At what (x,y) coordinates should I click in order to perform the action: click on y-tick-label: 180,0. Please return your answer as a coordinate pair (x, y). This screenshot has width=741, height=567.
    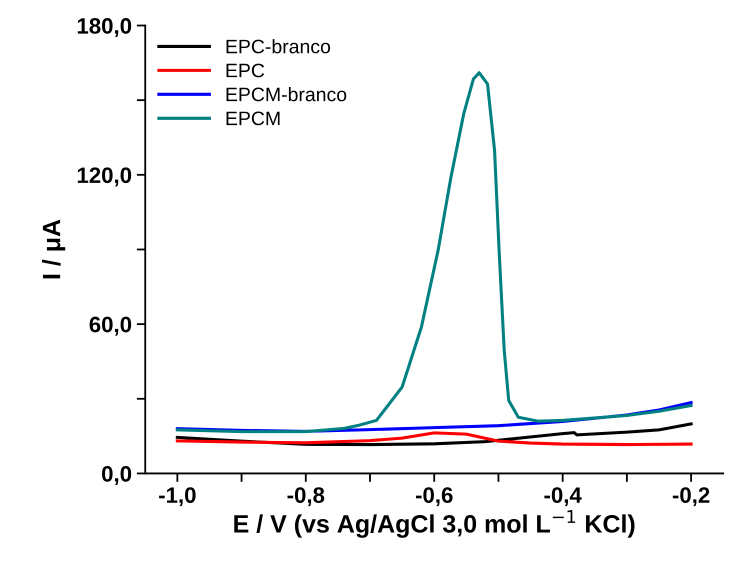
    Looking at the image, I should click on (105, 28).